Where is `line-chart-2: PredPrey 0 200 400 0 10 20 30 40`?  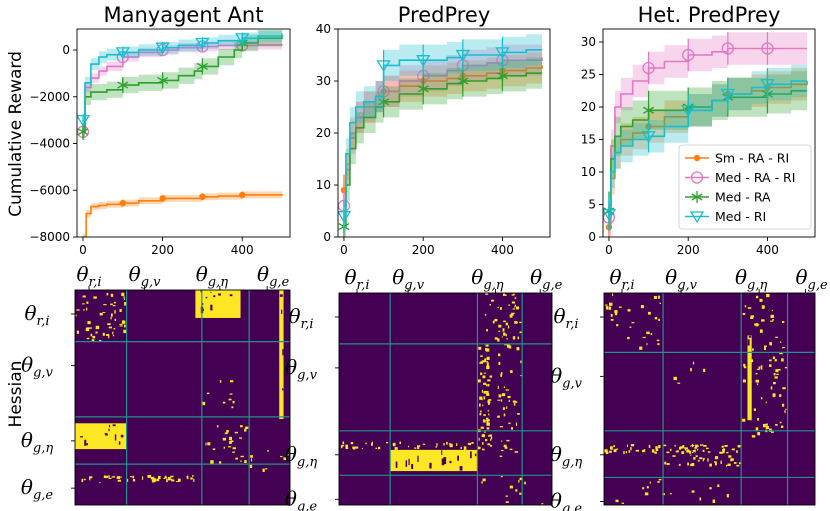
line-chart-2: PredPrey 0 200 400 0 10 20 30 40 is located at coordinates (433, 130).